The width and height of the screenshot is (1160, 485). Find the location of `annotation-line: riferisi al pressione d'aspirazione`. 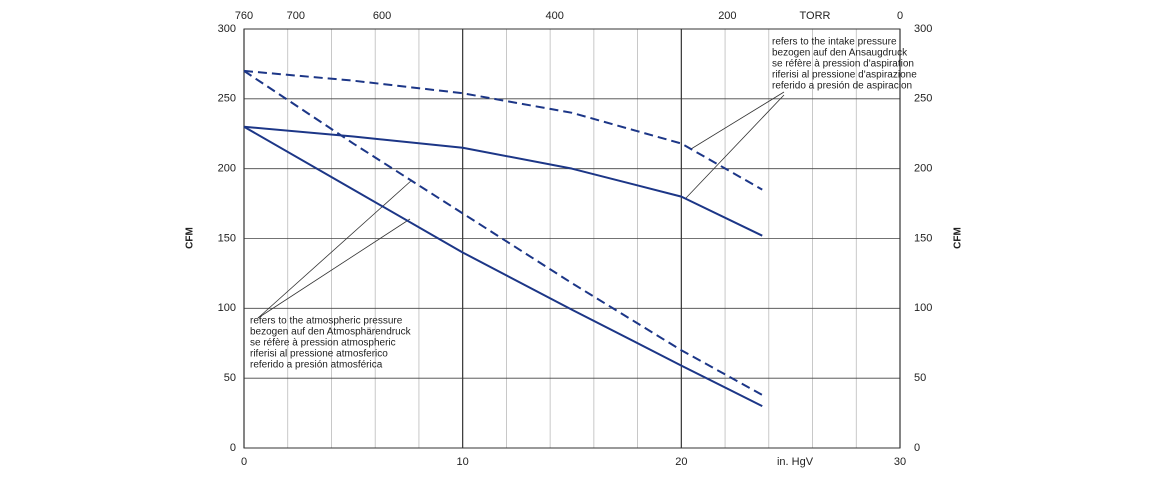

annotation-line: riferisi al pressione d'aspirazione is located at coordinates (844, 75).